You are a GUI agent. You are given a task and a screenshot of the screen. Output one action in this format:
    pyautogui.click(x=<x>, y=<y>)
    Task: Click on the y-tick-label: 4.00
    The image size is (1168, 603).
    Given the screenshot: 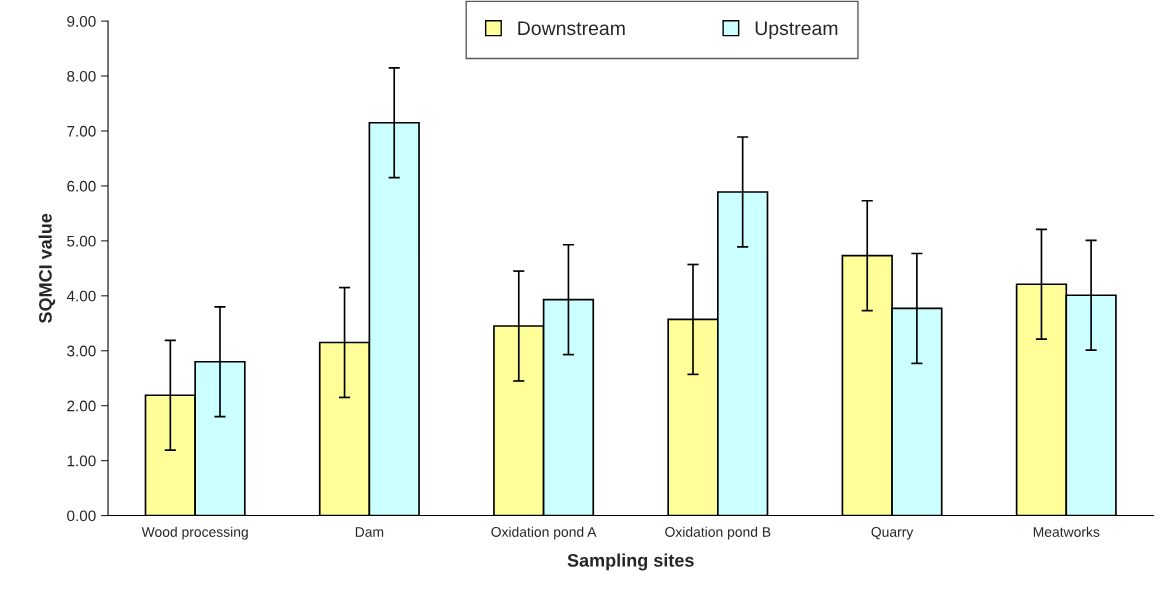 What is the action you would take?
    pyautogui.click(x=81, y=296)
    